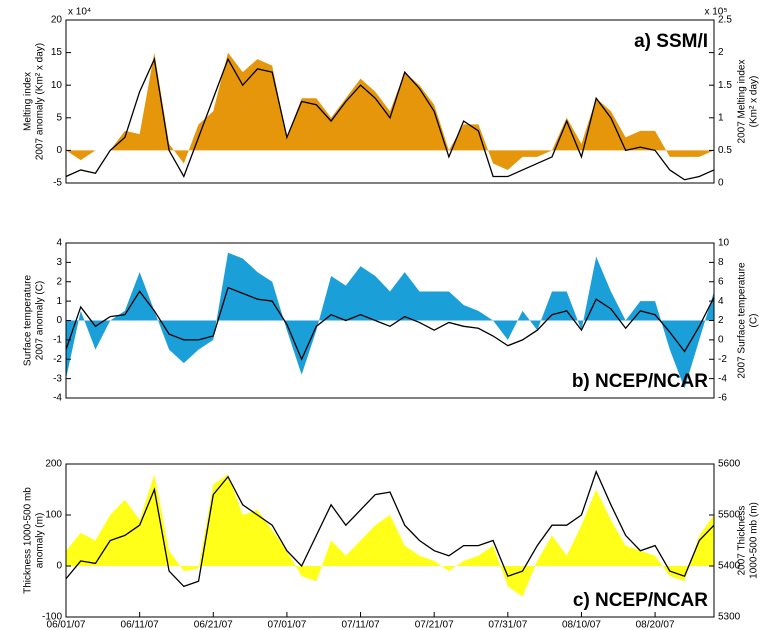 This screenshot has width=770, height=630. I want to click on y-axis-label: Surface temperature, so click(28, 320).